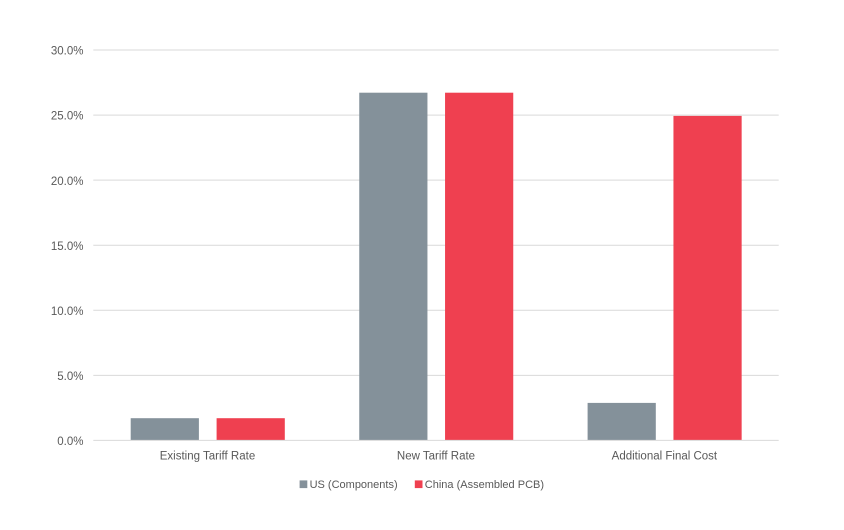 The image size is (844, 530). I want to click on svg-text: Additional Final Cost, so click(665, 456).